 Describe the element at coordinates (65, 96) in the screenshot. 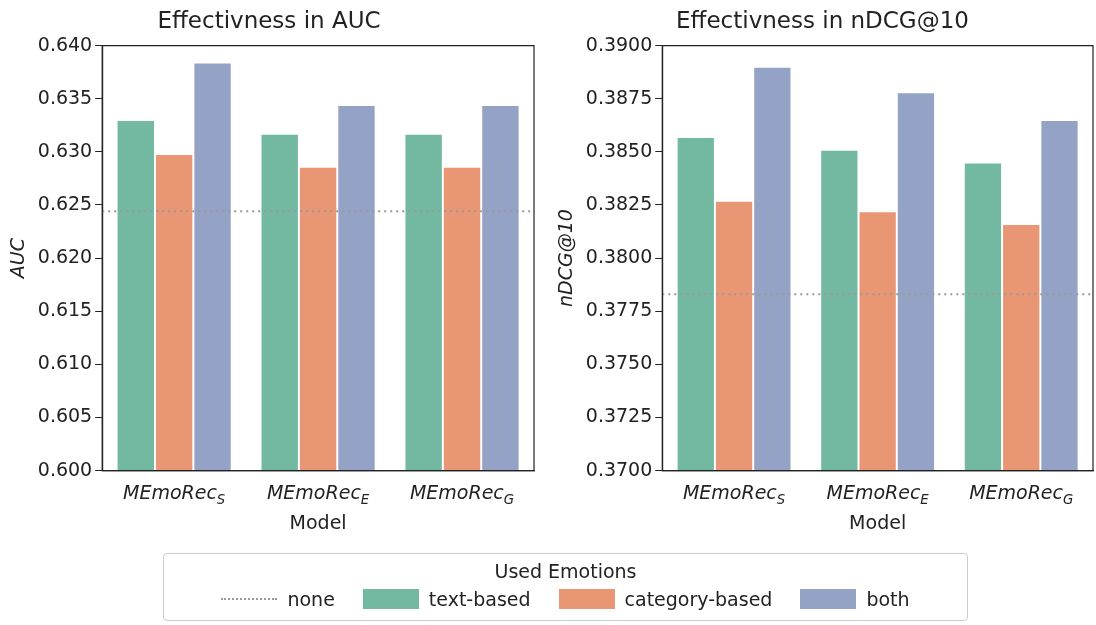

I see `y-tick-label: 0.635` at that location.